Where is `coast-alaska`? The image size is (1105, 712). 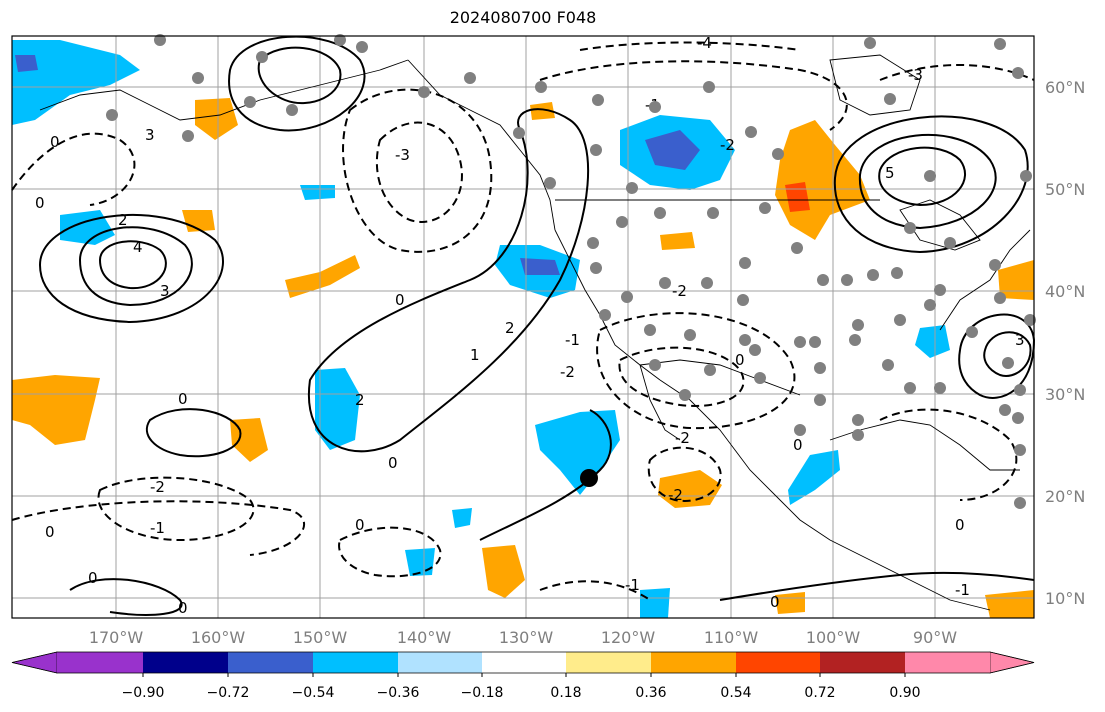
coast-alaska is located at coordinates (224, 90).